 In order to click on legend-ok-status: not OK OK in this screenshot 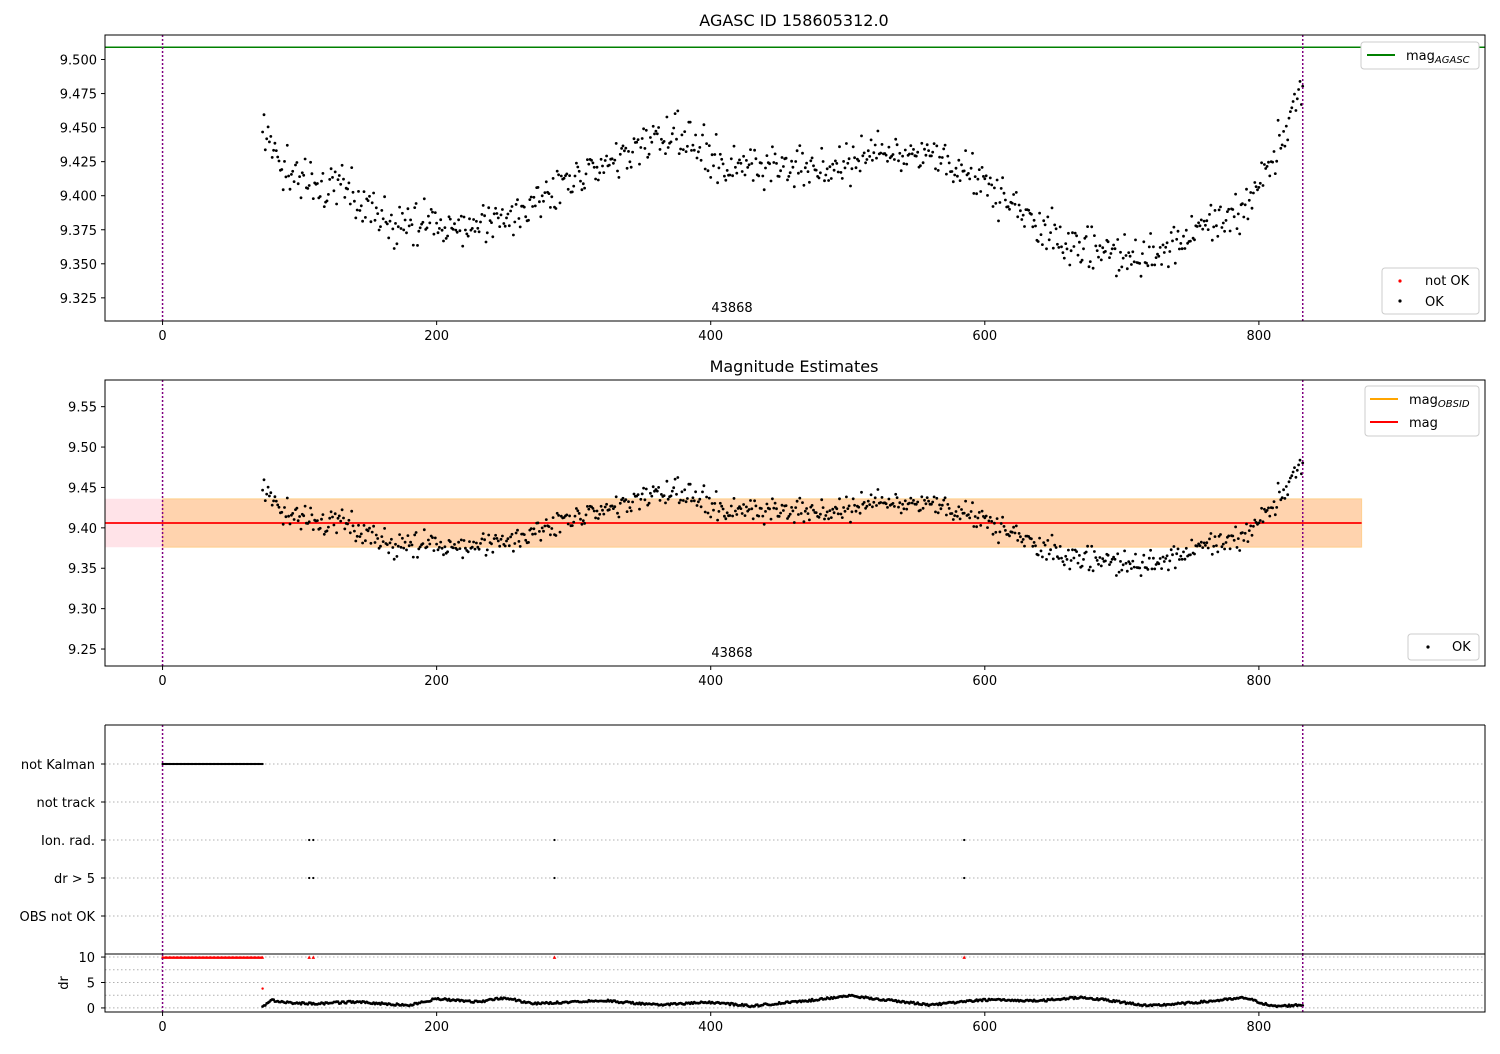, I will do `click(1430, 291)`.